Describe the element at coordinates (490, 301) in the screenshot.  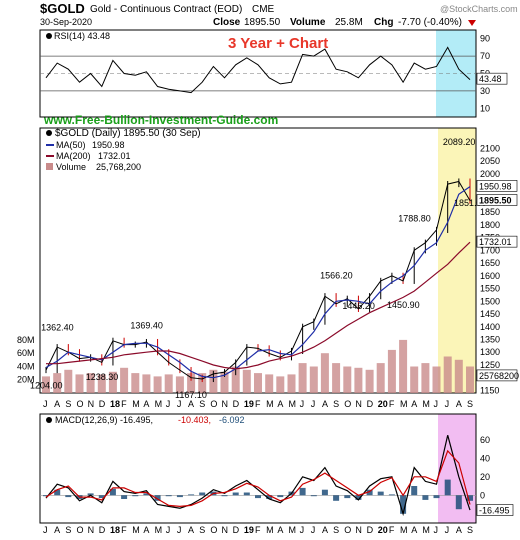
I see `price-tick-label: 1500` at that location.